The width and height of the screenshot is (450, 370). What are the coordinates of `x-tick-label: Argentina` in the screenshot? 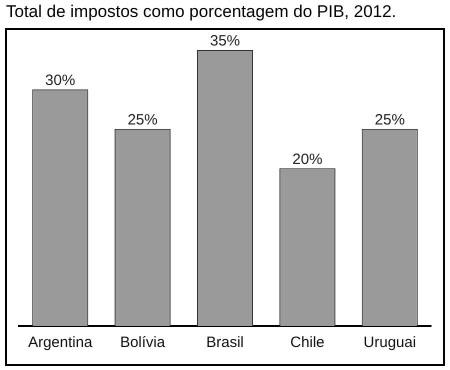 It's located at (60, 343).